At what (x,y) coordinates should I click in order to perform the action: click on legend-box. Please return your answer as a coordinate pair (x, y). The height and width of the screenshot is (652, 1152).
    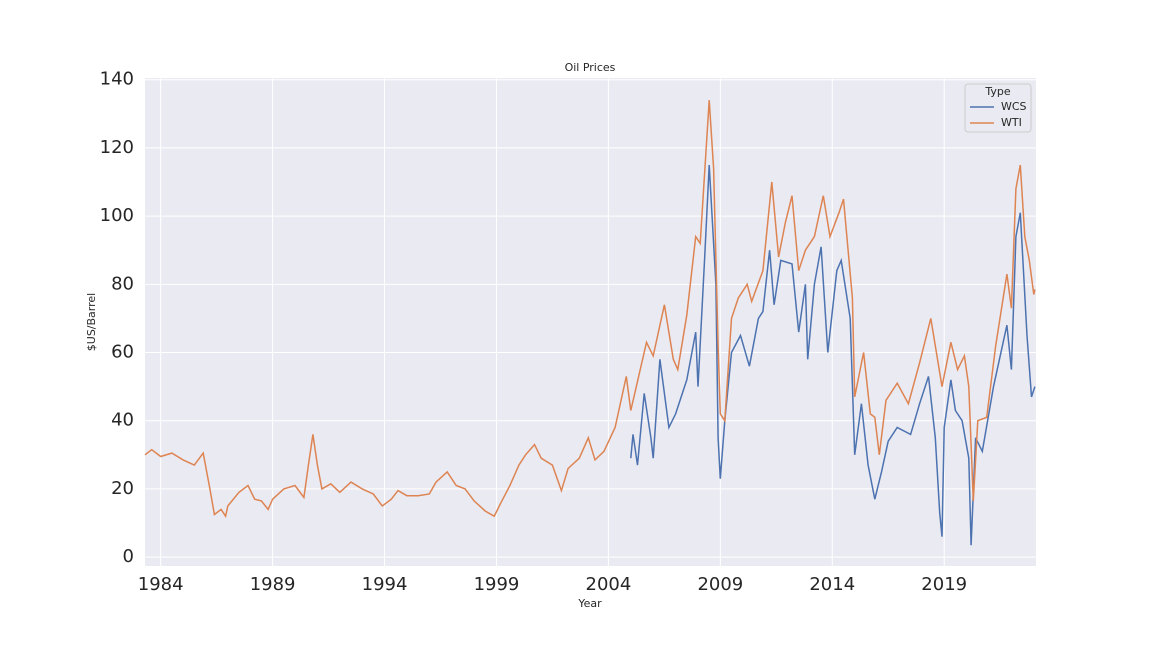
    Looking at the image, I should click on (998, 108).